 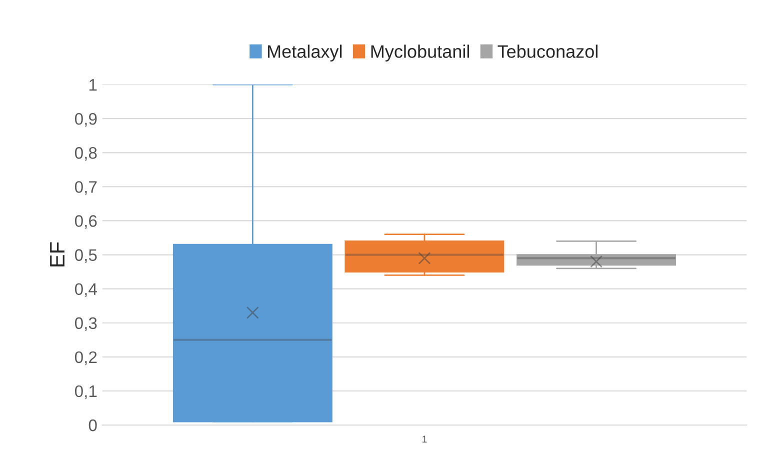 I want to click on y-tick-label: 0,8, so click(x=85, y=154).